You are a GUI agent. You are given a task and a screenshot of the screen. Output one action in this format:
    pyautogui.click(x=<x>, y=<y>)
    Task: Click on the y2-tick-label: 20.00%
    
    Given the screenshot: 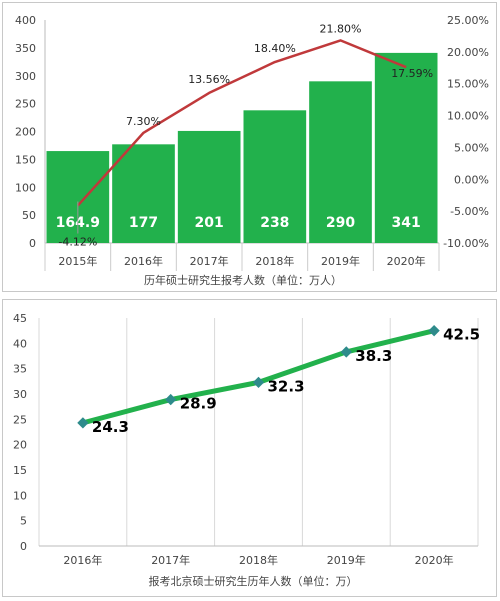 What is the action you would take?
    pyautogui.click(x=468, y=52)
    